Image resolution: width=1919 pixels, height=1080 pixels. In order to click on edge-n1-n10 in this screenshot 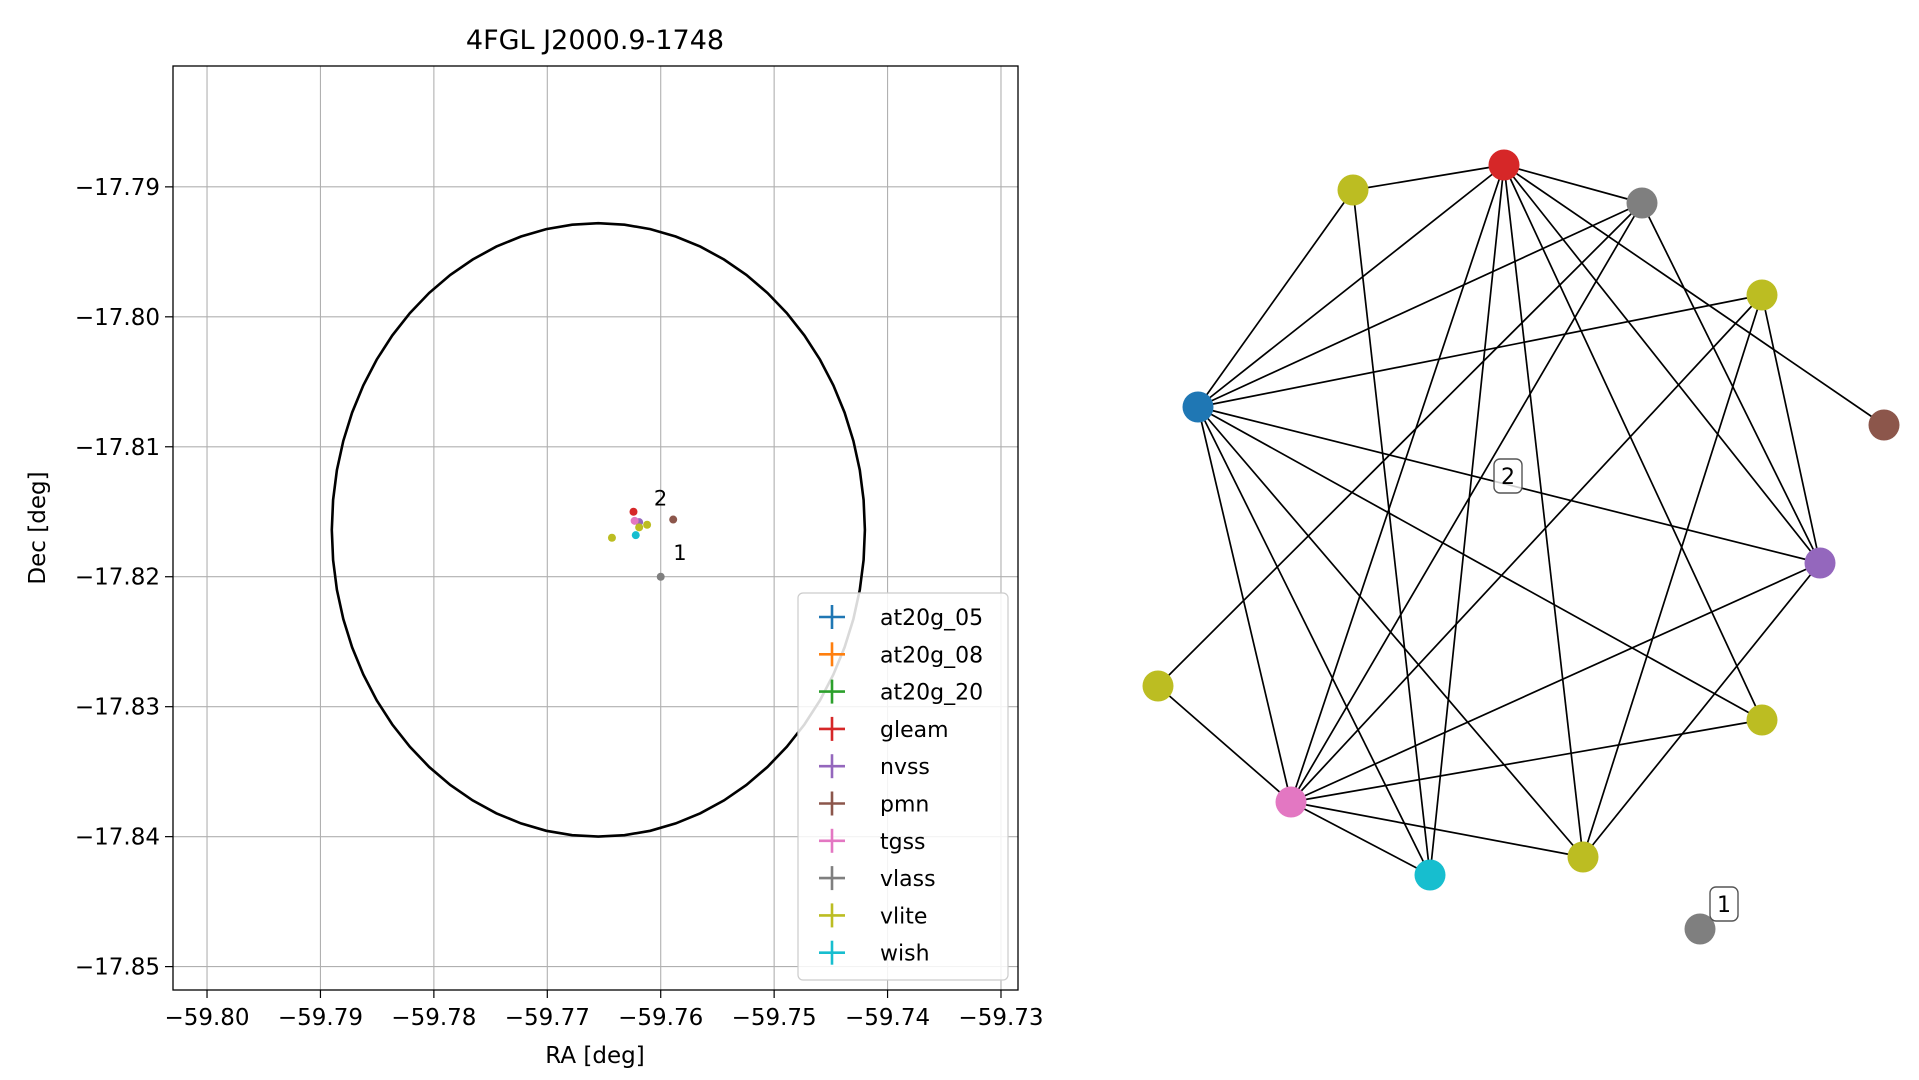, I will do `click(1467, 520)`.